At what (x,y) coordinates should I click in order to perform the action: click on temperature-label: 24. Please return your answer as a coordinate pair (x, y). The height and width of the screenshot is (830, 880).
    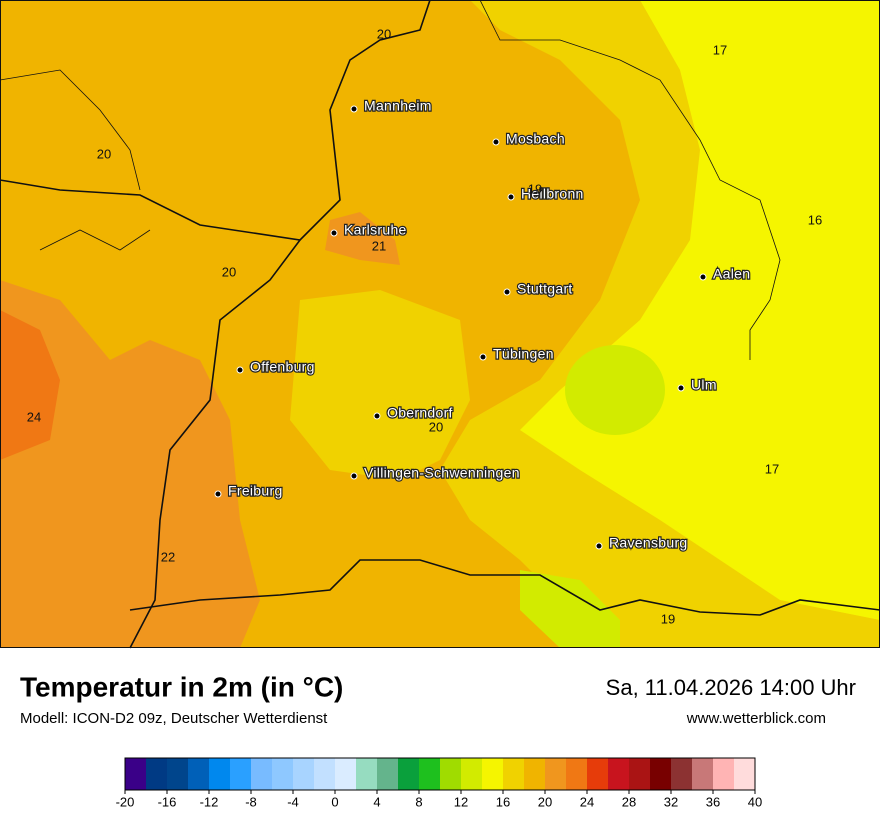
    Looking at the image, I should click on (34, 416).